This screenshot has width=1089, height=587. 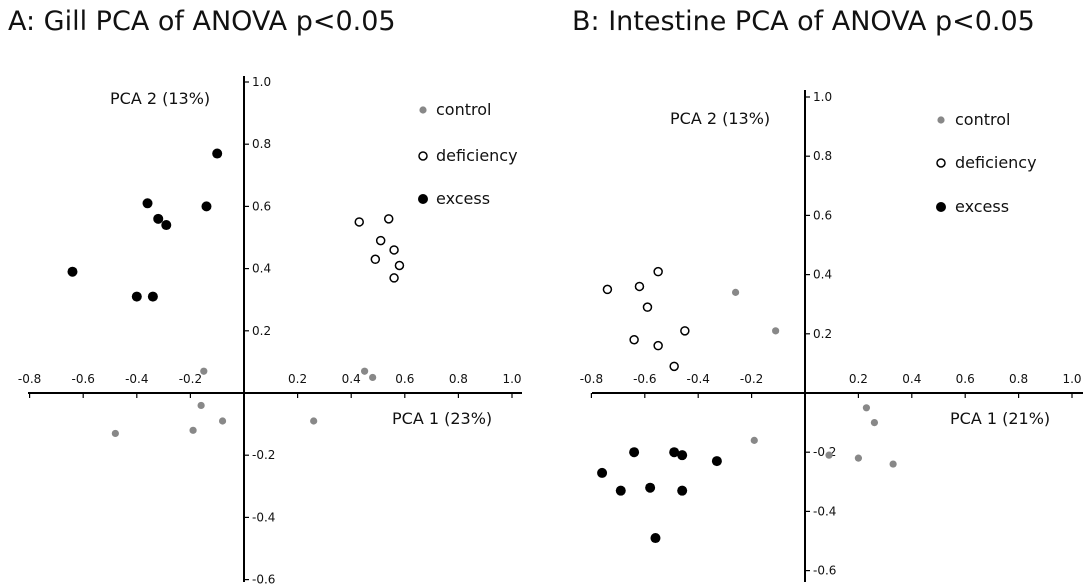 I want to click on chart-a-y-tick-label: -0.2, so click(x=263, y=455).